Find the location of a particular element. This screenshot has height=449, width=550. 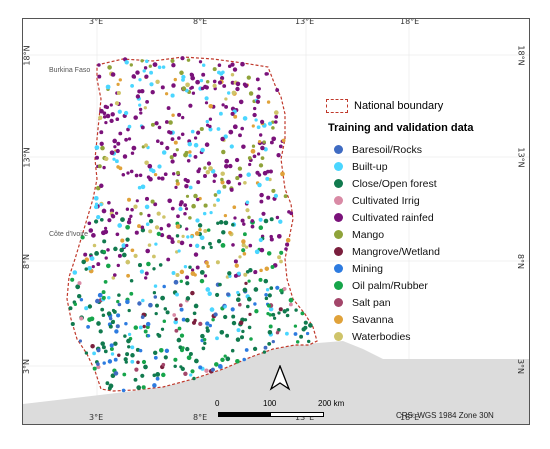

legend-item: Baresoil/Rocks is located at coordinates (387, 149).